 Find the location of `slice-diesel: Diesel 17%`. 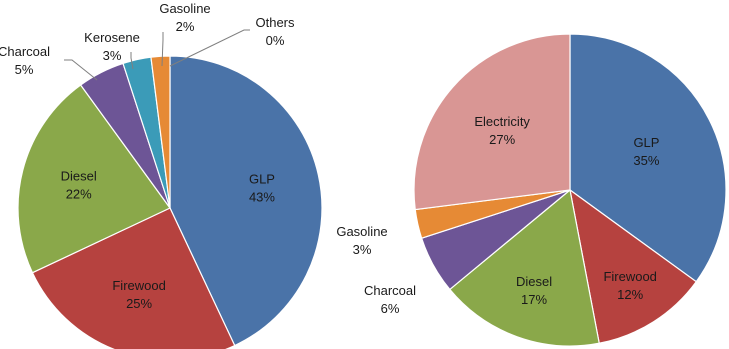

slice-diesel: Diesel 17% is located at coordinates (524, 267).